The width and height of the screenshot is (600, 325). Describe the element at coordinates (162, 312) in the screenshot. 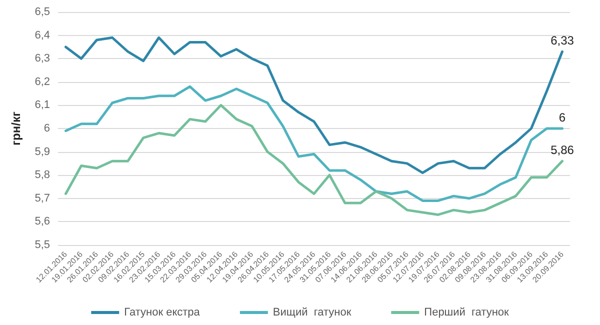

I see `legend-label: Гатунок екстра` at that location.